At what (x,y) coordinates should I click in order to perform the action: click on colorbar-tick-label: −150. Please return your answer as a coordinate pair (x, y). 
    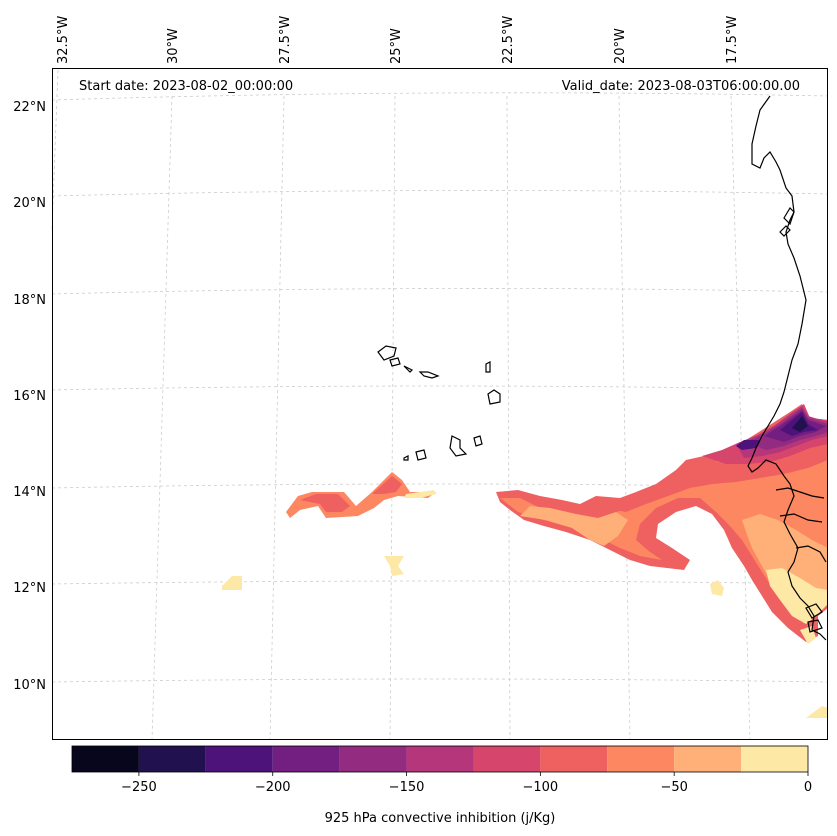
    Looking at the image, I should click on (407, 787).